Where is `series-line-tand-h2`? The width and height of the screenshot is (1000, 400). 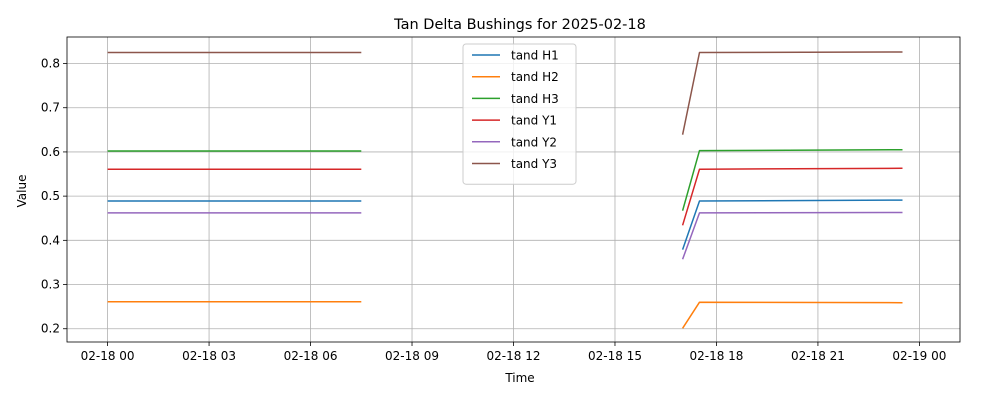 series-line-tand-h2 is located at coordinates (792, 315).